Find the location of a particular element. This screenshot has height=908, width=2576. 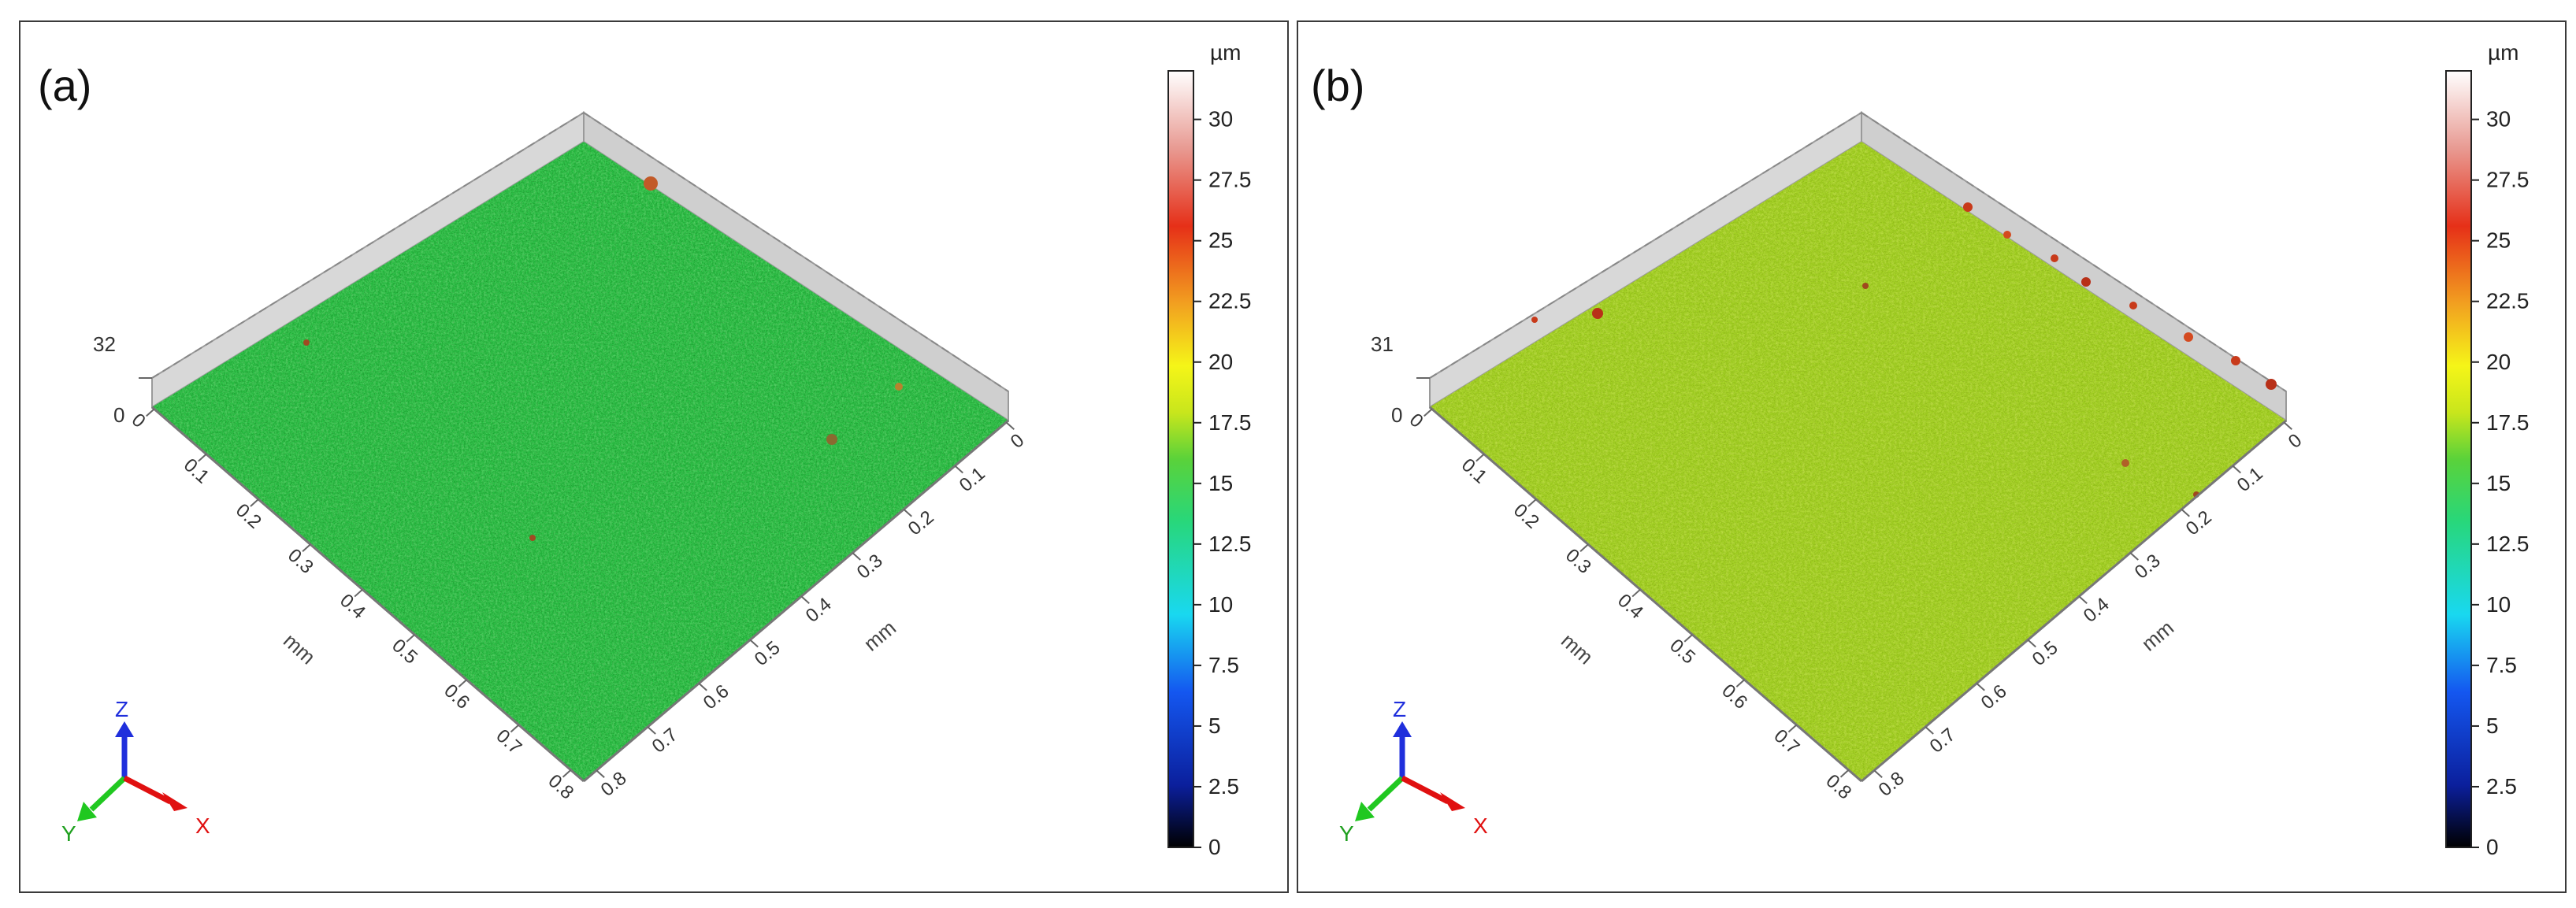

colorbar-tick-label: 25 is located at coordinates (2498, 240).